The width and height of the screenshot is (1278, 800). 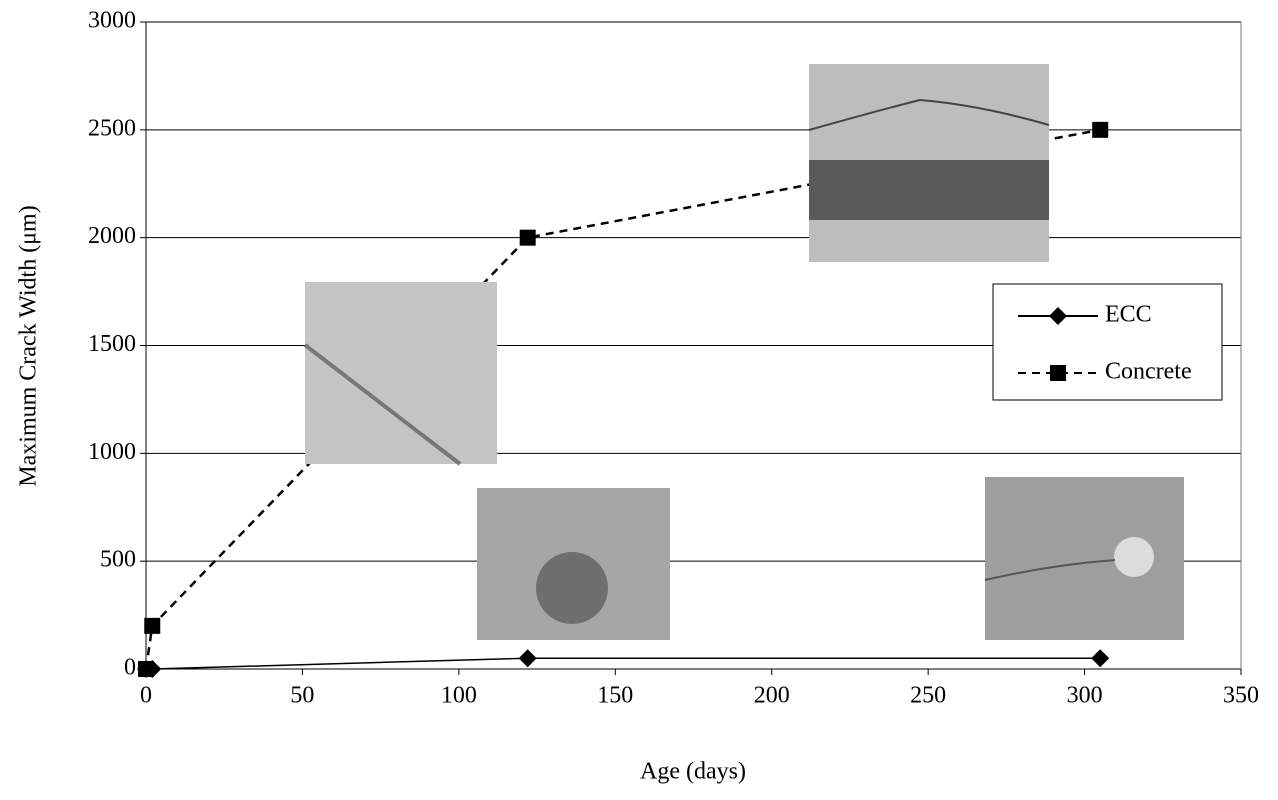 What do you see at coordinates (112, 344) in the screenshot?
I see `y-tick-label: 1500` at bounding box center [112, 344].